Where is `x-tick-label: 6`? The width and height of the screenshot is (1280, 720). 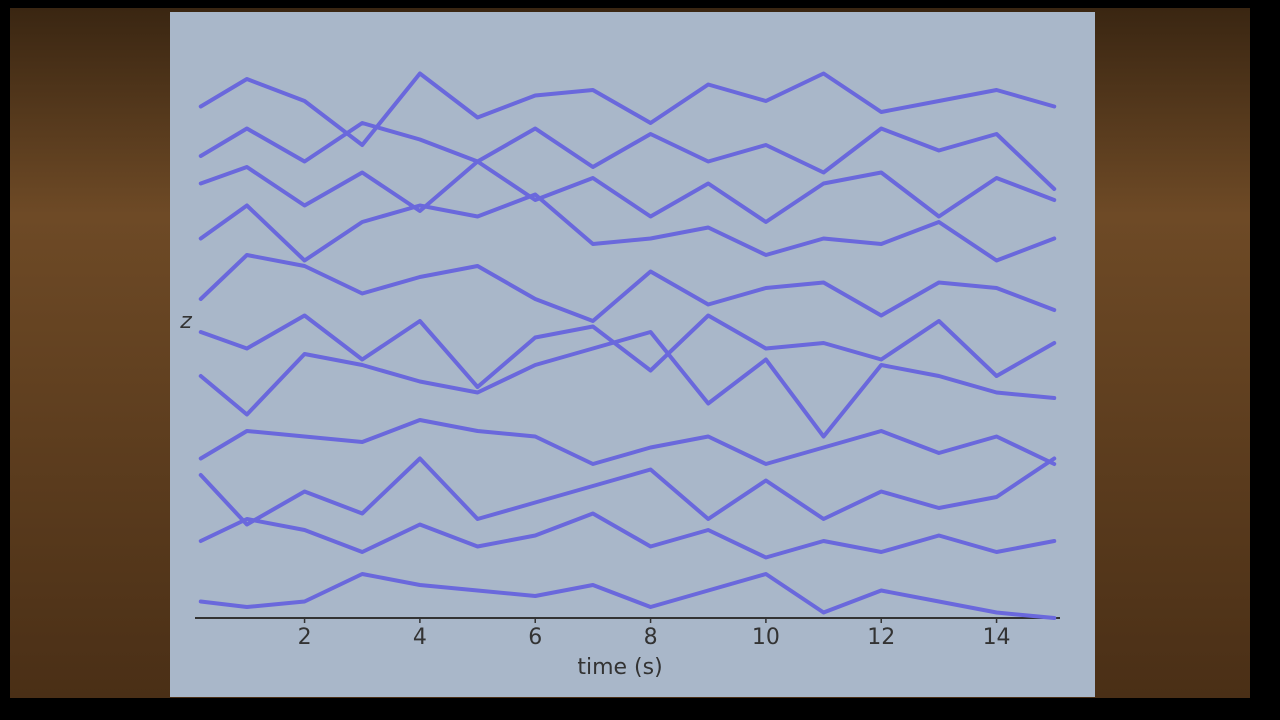 x-tick-label: 6 is located at coordinates (535, 637).